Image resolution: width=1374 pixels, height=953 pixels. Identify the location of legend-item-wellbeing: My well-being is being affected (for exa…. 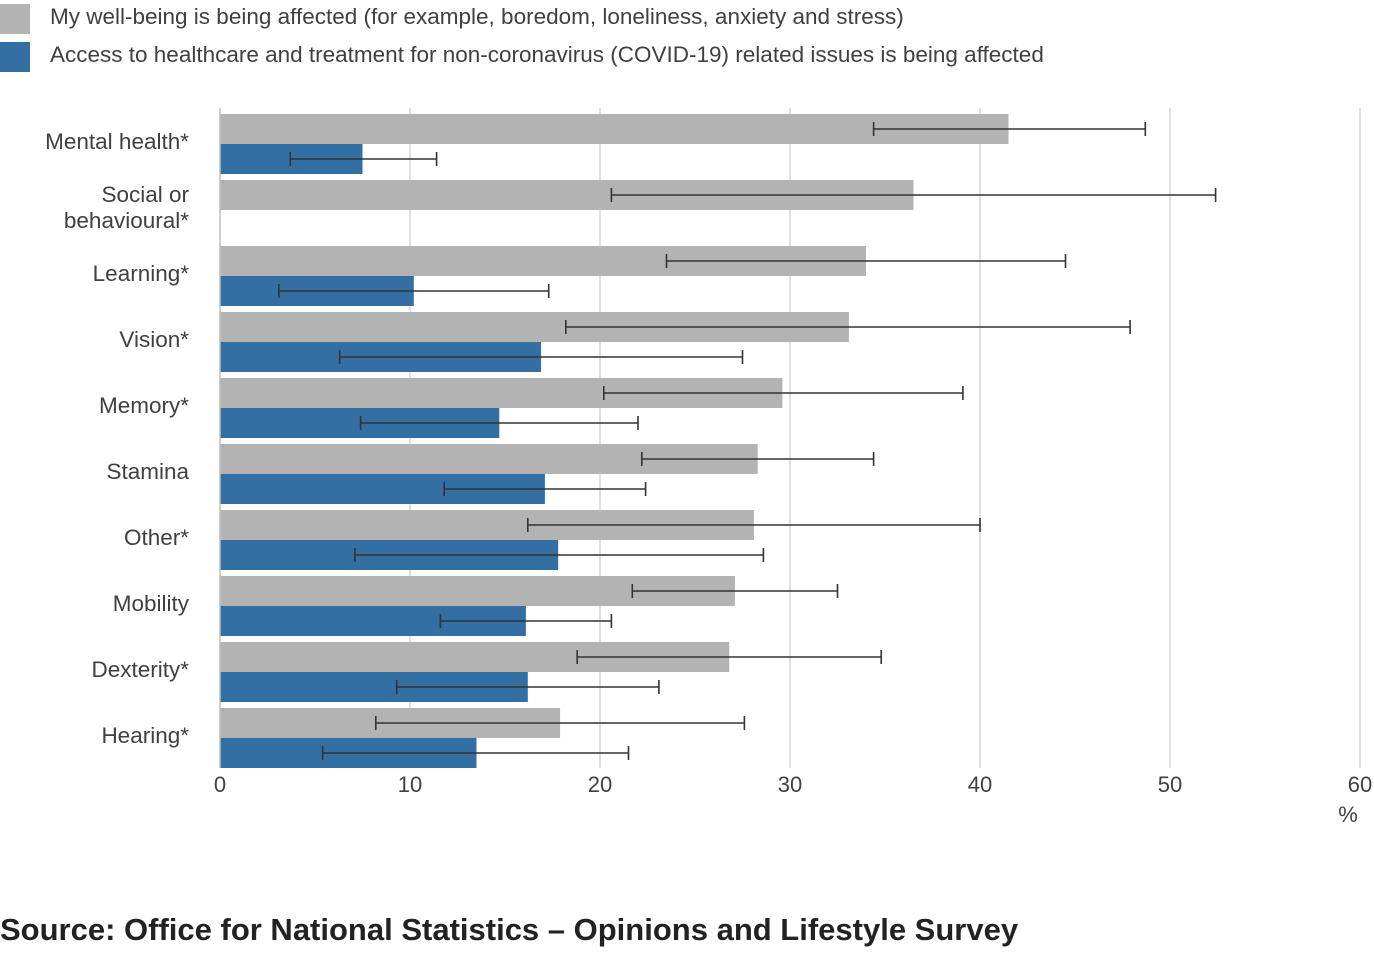
(452, 22).